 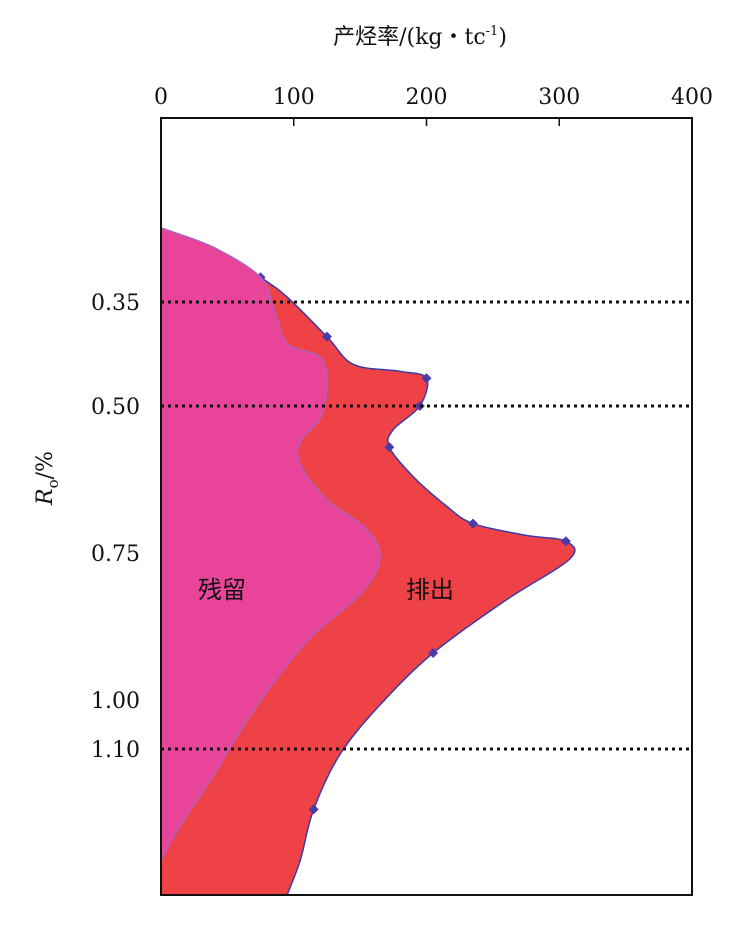 I want to click on region-label-expelled: 排出, so click(x=430, y=590).